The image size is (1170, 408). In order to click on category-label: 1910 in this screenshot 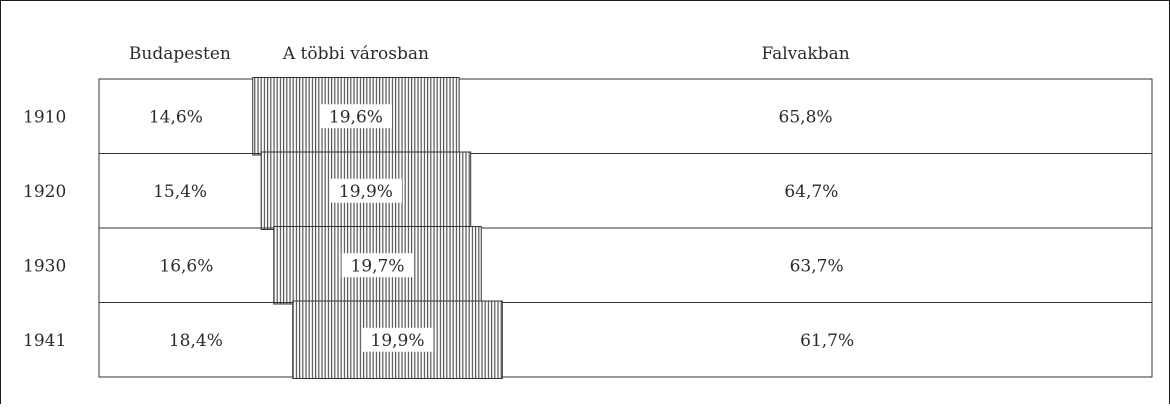, I will do `click(44, 117)`.